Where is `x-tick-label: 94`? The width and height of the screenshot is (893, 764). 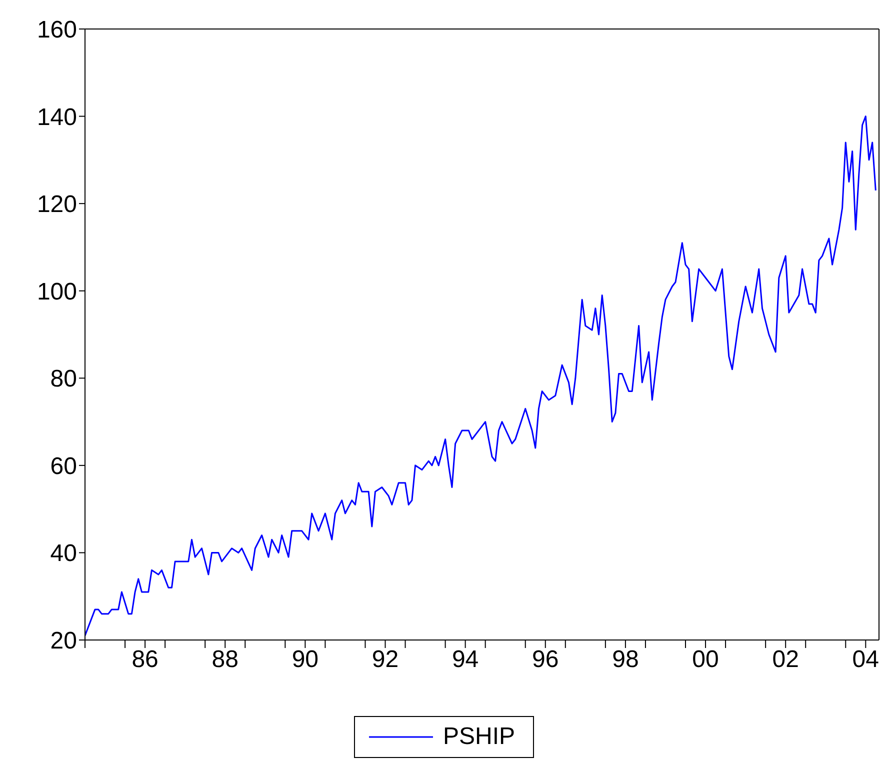 x-tick-label: 94 is located at coordinates (465, 660).